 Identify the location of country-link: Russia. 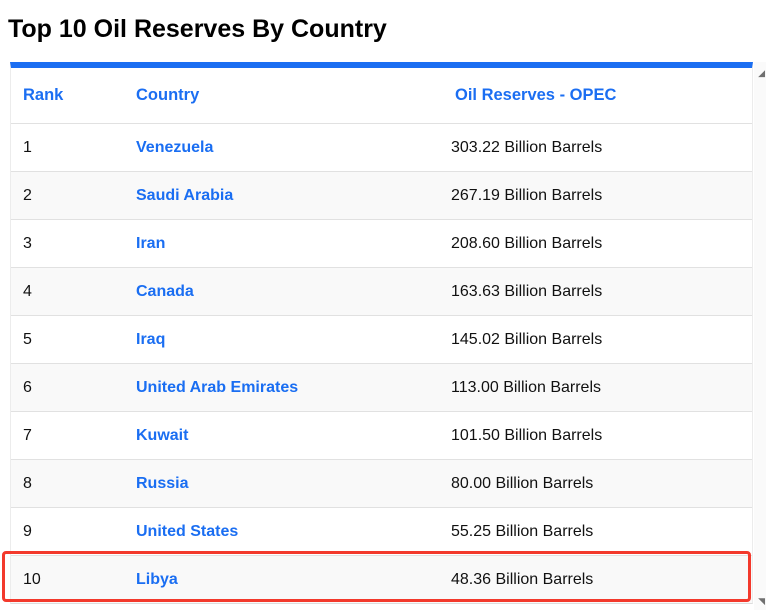
(162, 483).